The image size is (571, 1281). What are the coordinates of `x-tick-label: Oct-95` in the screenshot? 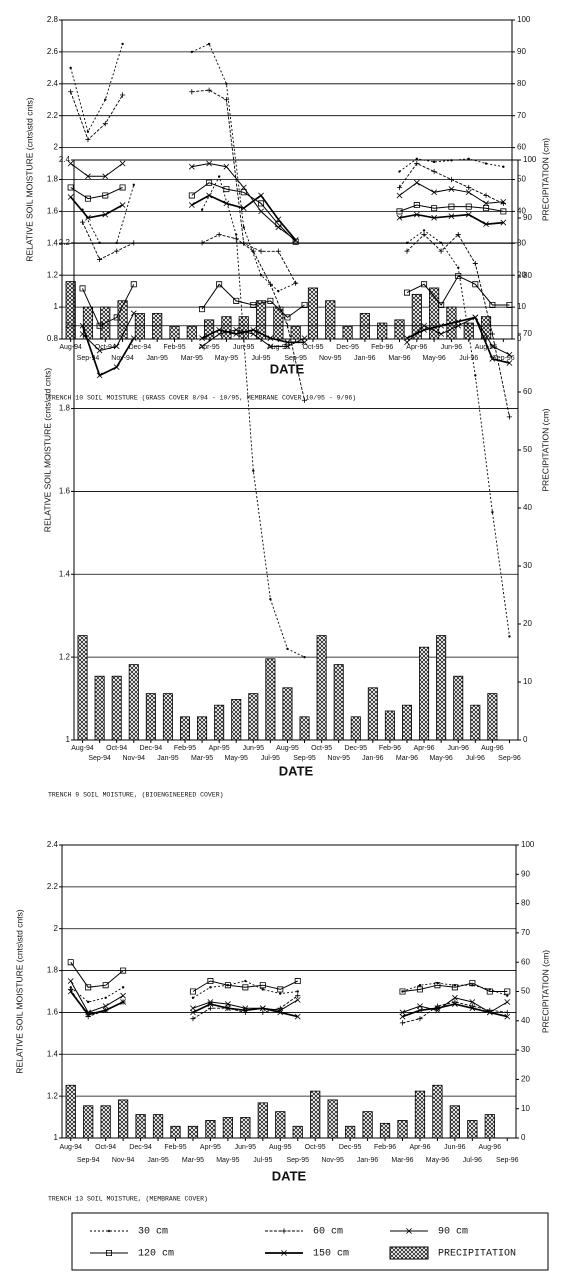 It's located at (321, 748).